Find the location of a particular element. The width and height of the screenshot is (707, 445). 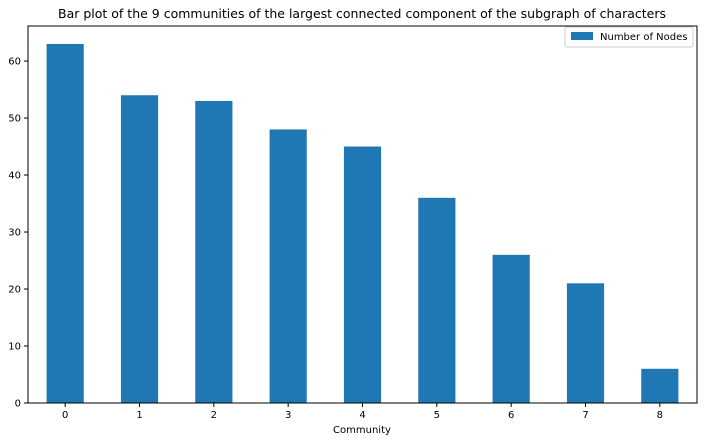

x-tick-label: 1 is located at coordinates (139, 415).